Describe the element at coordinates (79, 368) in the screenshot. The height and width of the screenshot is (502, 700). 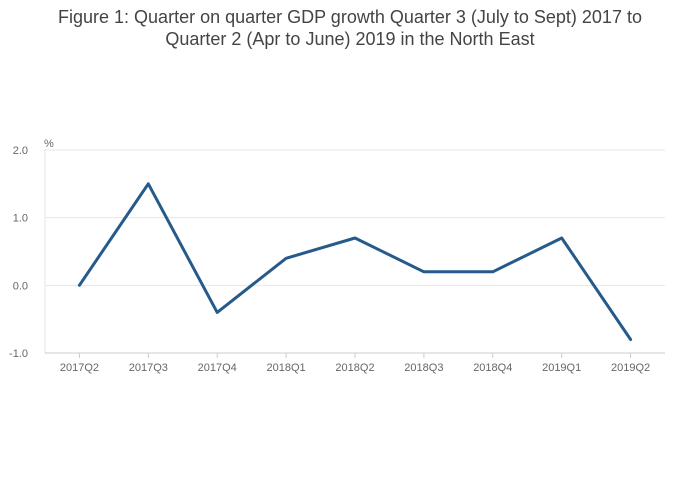
I see `x-tick-label: 2017Q2` at that location.